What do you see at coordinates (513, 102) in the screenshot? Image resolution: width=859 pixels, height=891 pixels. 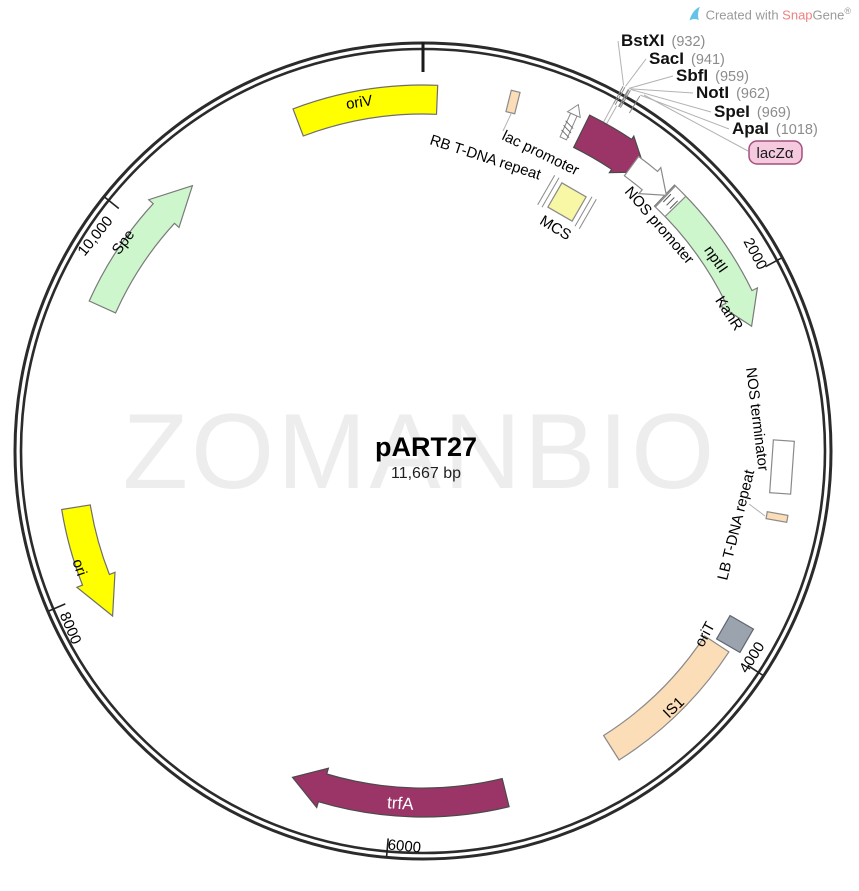 I see `annotation-box-RB-T-DNA-repeat` at bounding box center [513, 102].